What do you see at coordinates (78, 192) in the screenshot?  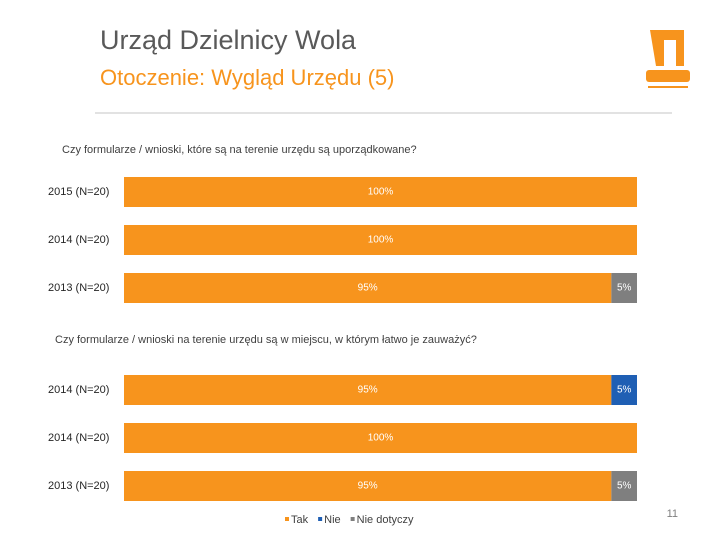 I see `category-label: 2015 (N=20)` at bounding box center [78, 192].